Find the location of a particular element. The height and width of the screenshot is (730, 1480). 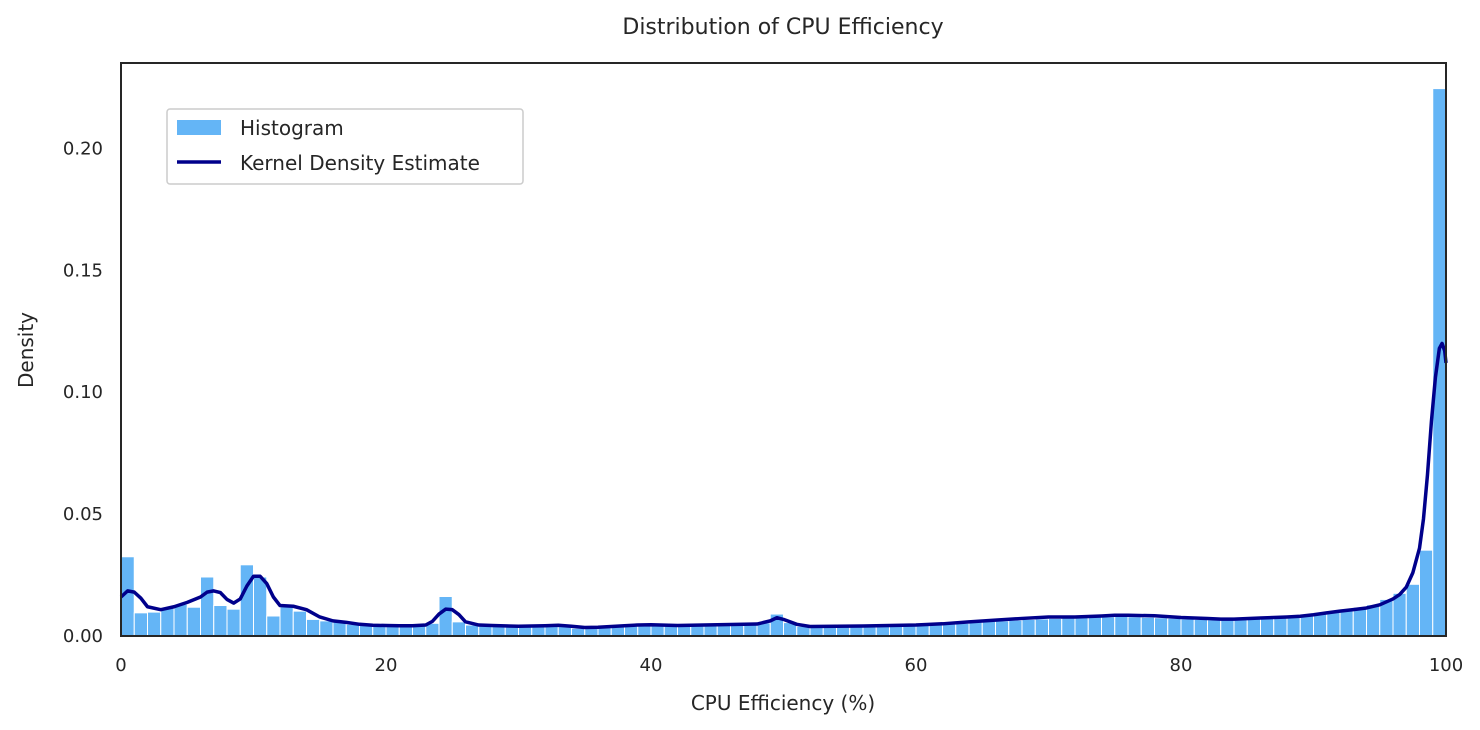

y-tick-label: 0.10 is located at coordinates (83, 392).